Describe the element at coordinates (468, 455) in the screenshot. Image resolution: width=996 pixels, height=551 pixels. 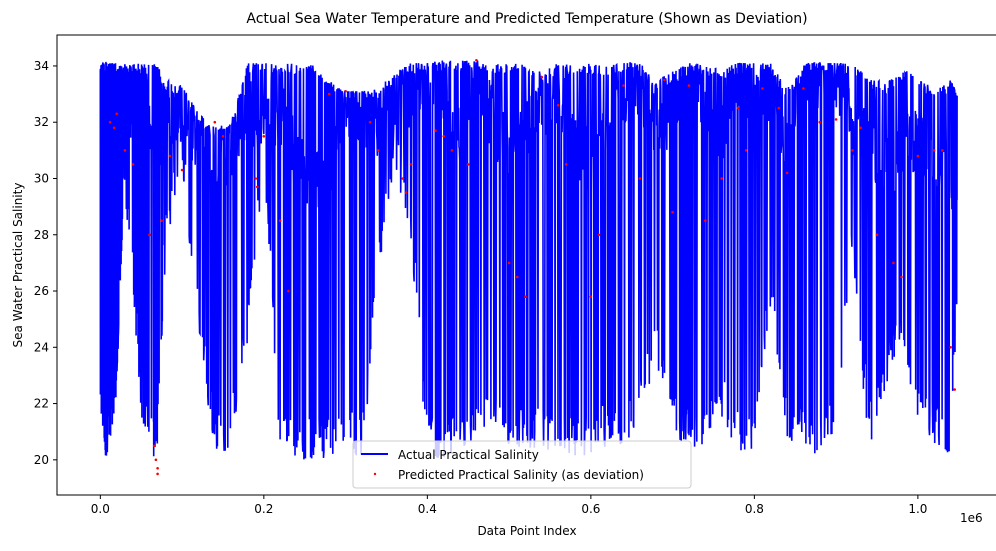
I see `legend-label-actual: Actual Practical Salinity` at that location.